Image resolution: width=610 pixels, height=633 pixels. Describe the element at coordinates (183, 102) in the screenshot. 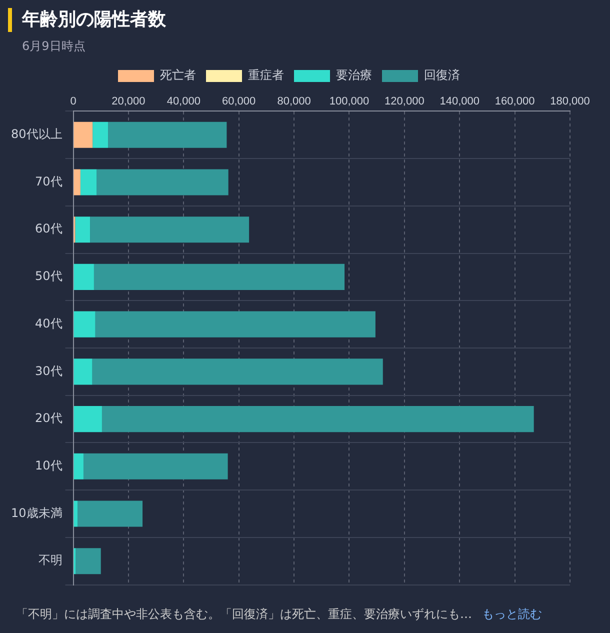

I see `x-tick-label: 40,000` at that location.